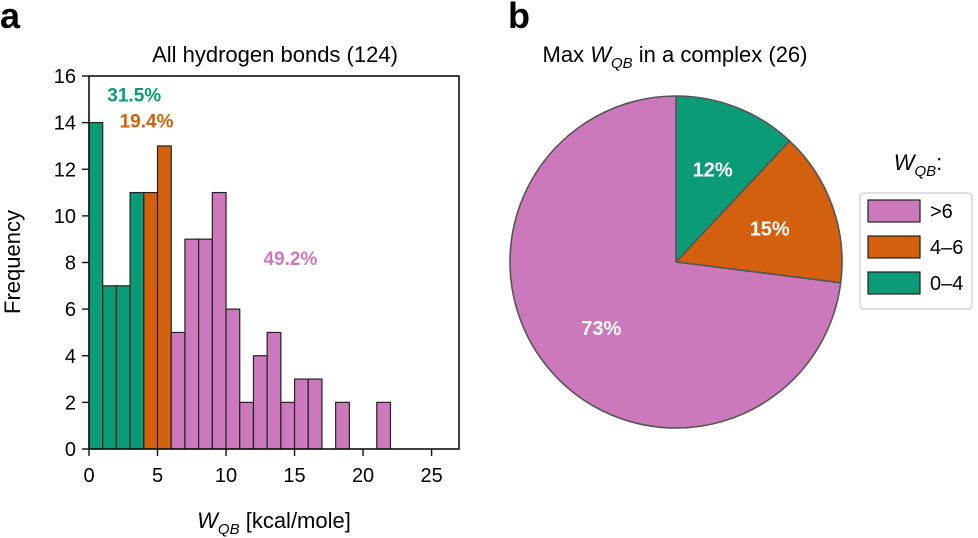 This screenshot has width=978, height=538. Describe the element at coordinates (70, 450) in the screenshot. I see `y-tick-label: 0` at that location.